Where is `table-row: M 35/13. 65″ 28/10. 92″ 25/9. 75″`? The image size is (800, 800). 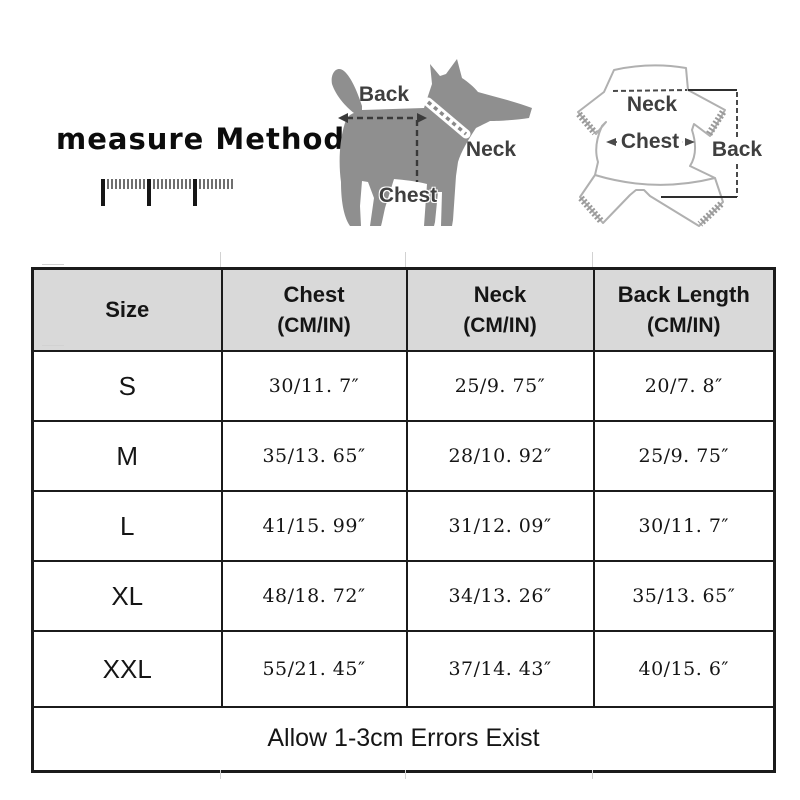 table-row: M 35/13. 65″ 28/10. 92″ 25/9. 75″ is located at coordinates (403, 456).